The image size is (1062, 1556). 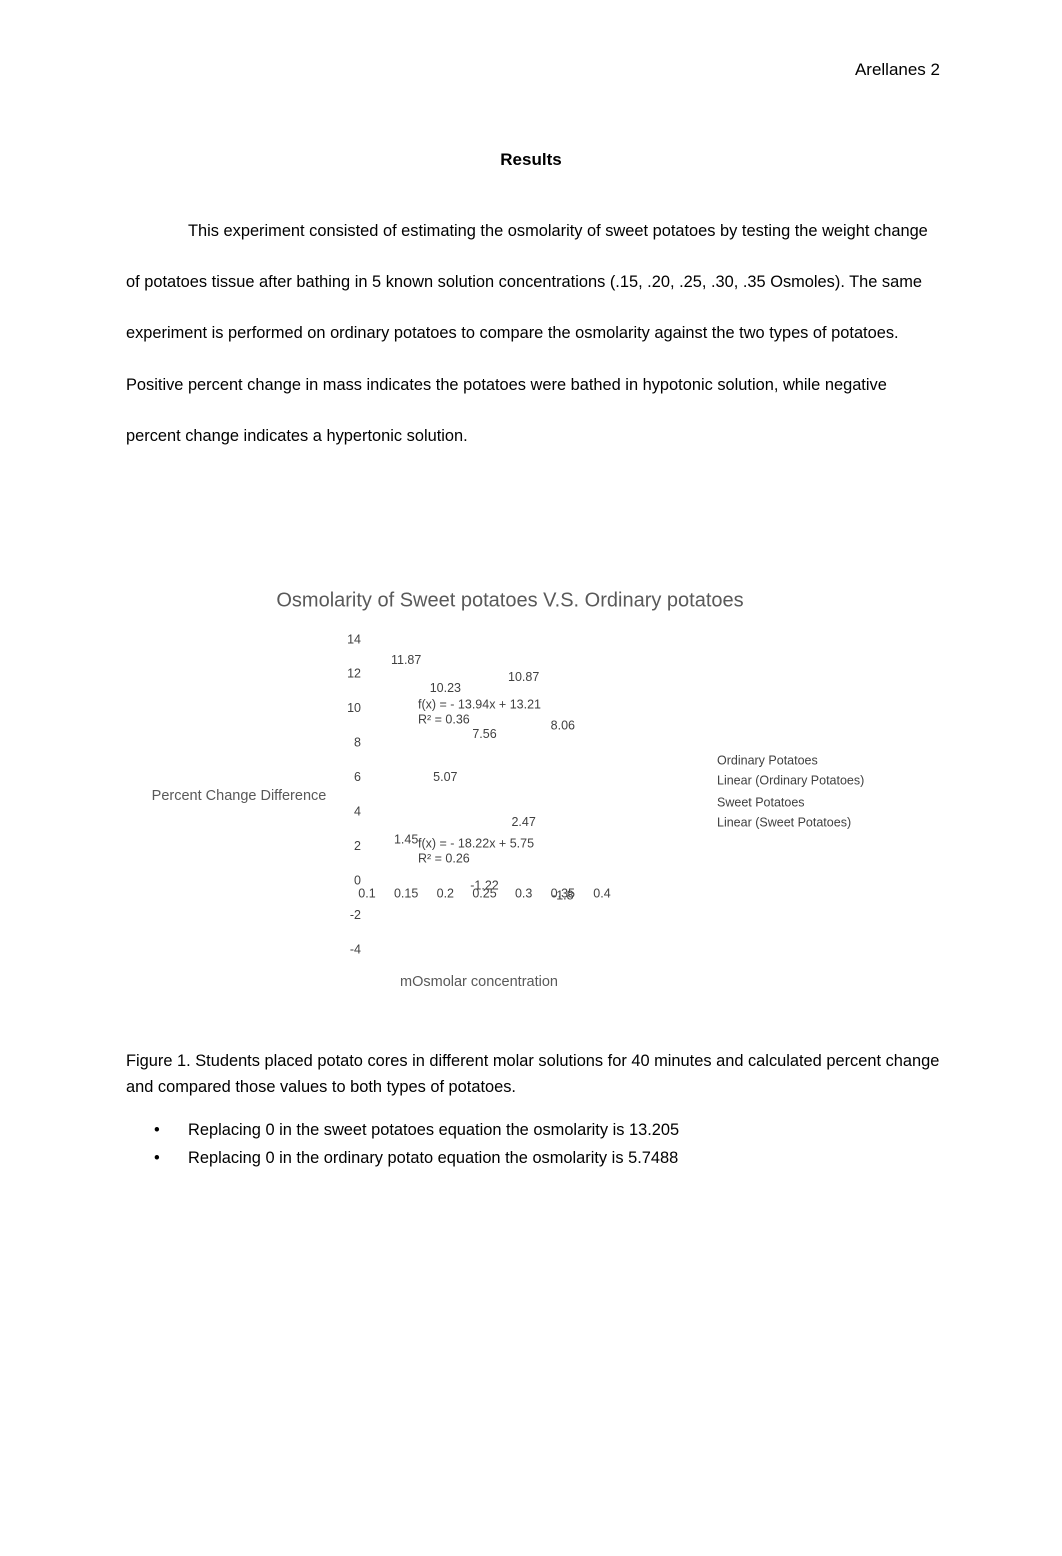 What do you see at coordinates (523, 677) in the screenshot?
I see `data-label: 10.87` at bounding box center [523, 677].